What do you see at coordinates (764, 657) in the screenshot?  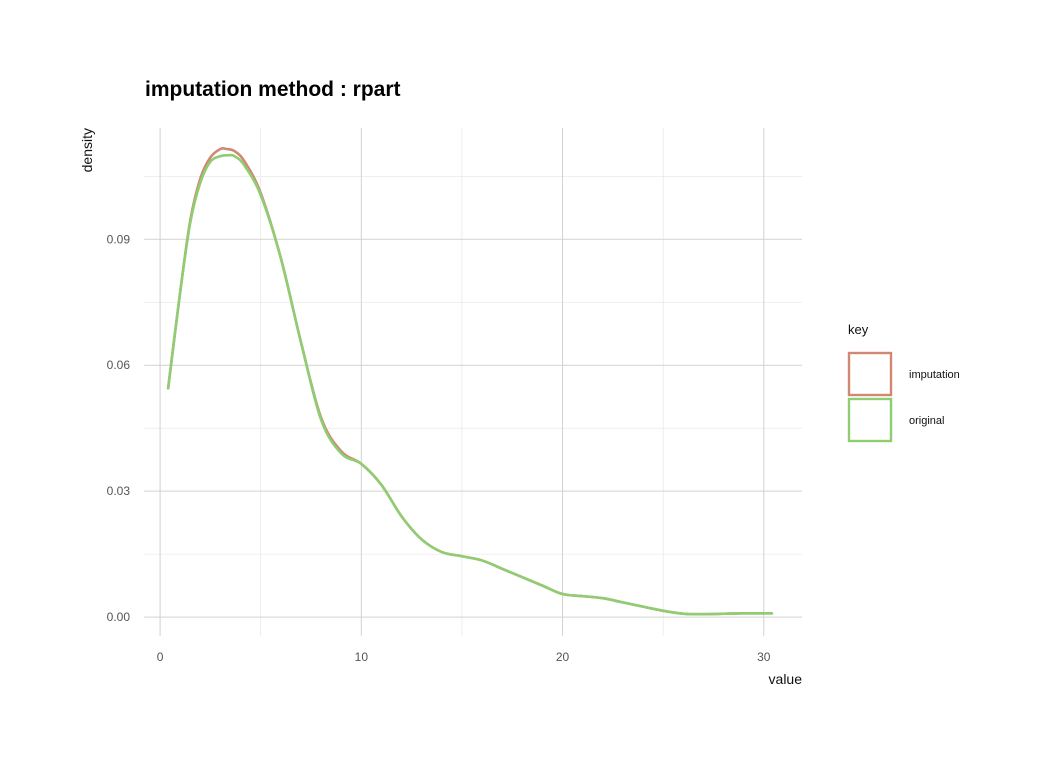 I see `x-tick-label: 30` at bounding box center [764, 657].